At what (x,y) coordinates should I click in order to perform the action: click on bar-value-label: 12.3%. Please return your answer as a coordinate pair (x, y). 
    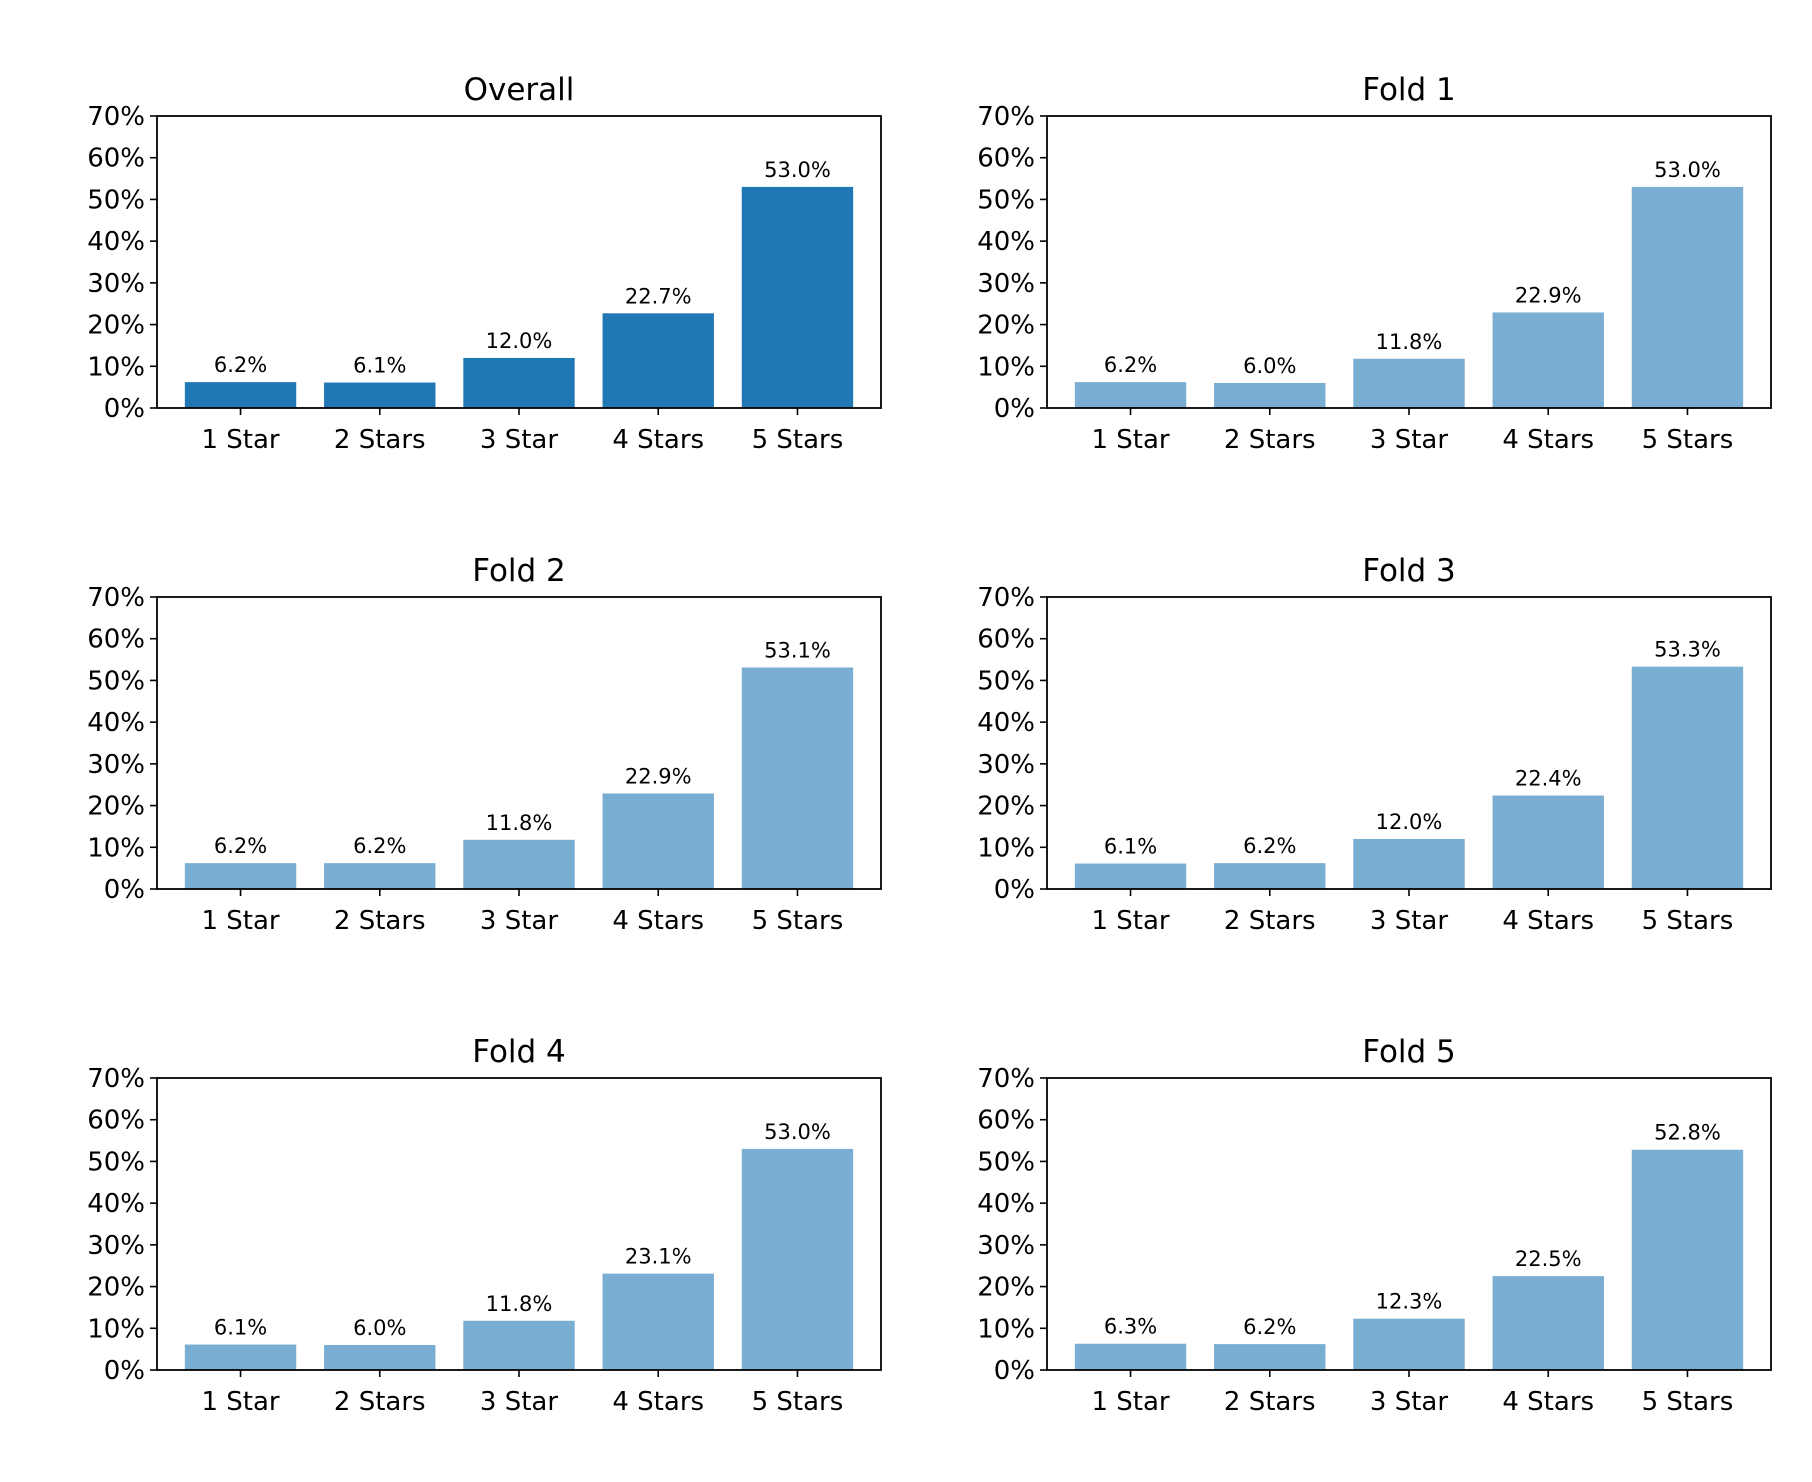
    Looking at the image, I should click on (1409, 1302).